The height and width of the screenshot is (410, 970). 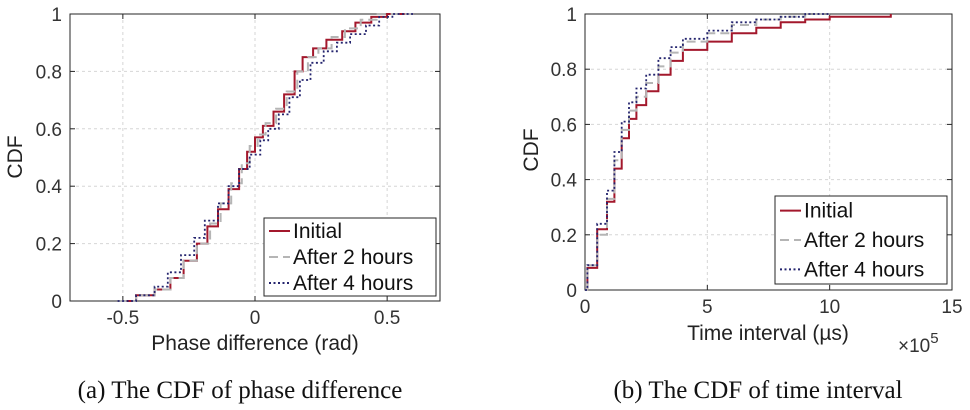 What do you see at coordinates (387, 318) in the screenshot?
I see `x-tick-label: 0.5` at bounding box center [387, 318].